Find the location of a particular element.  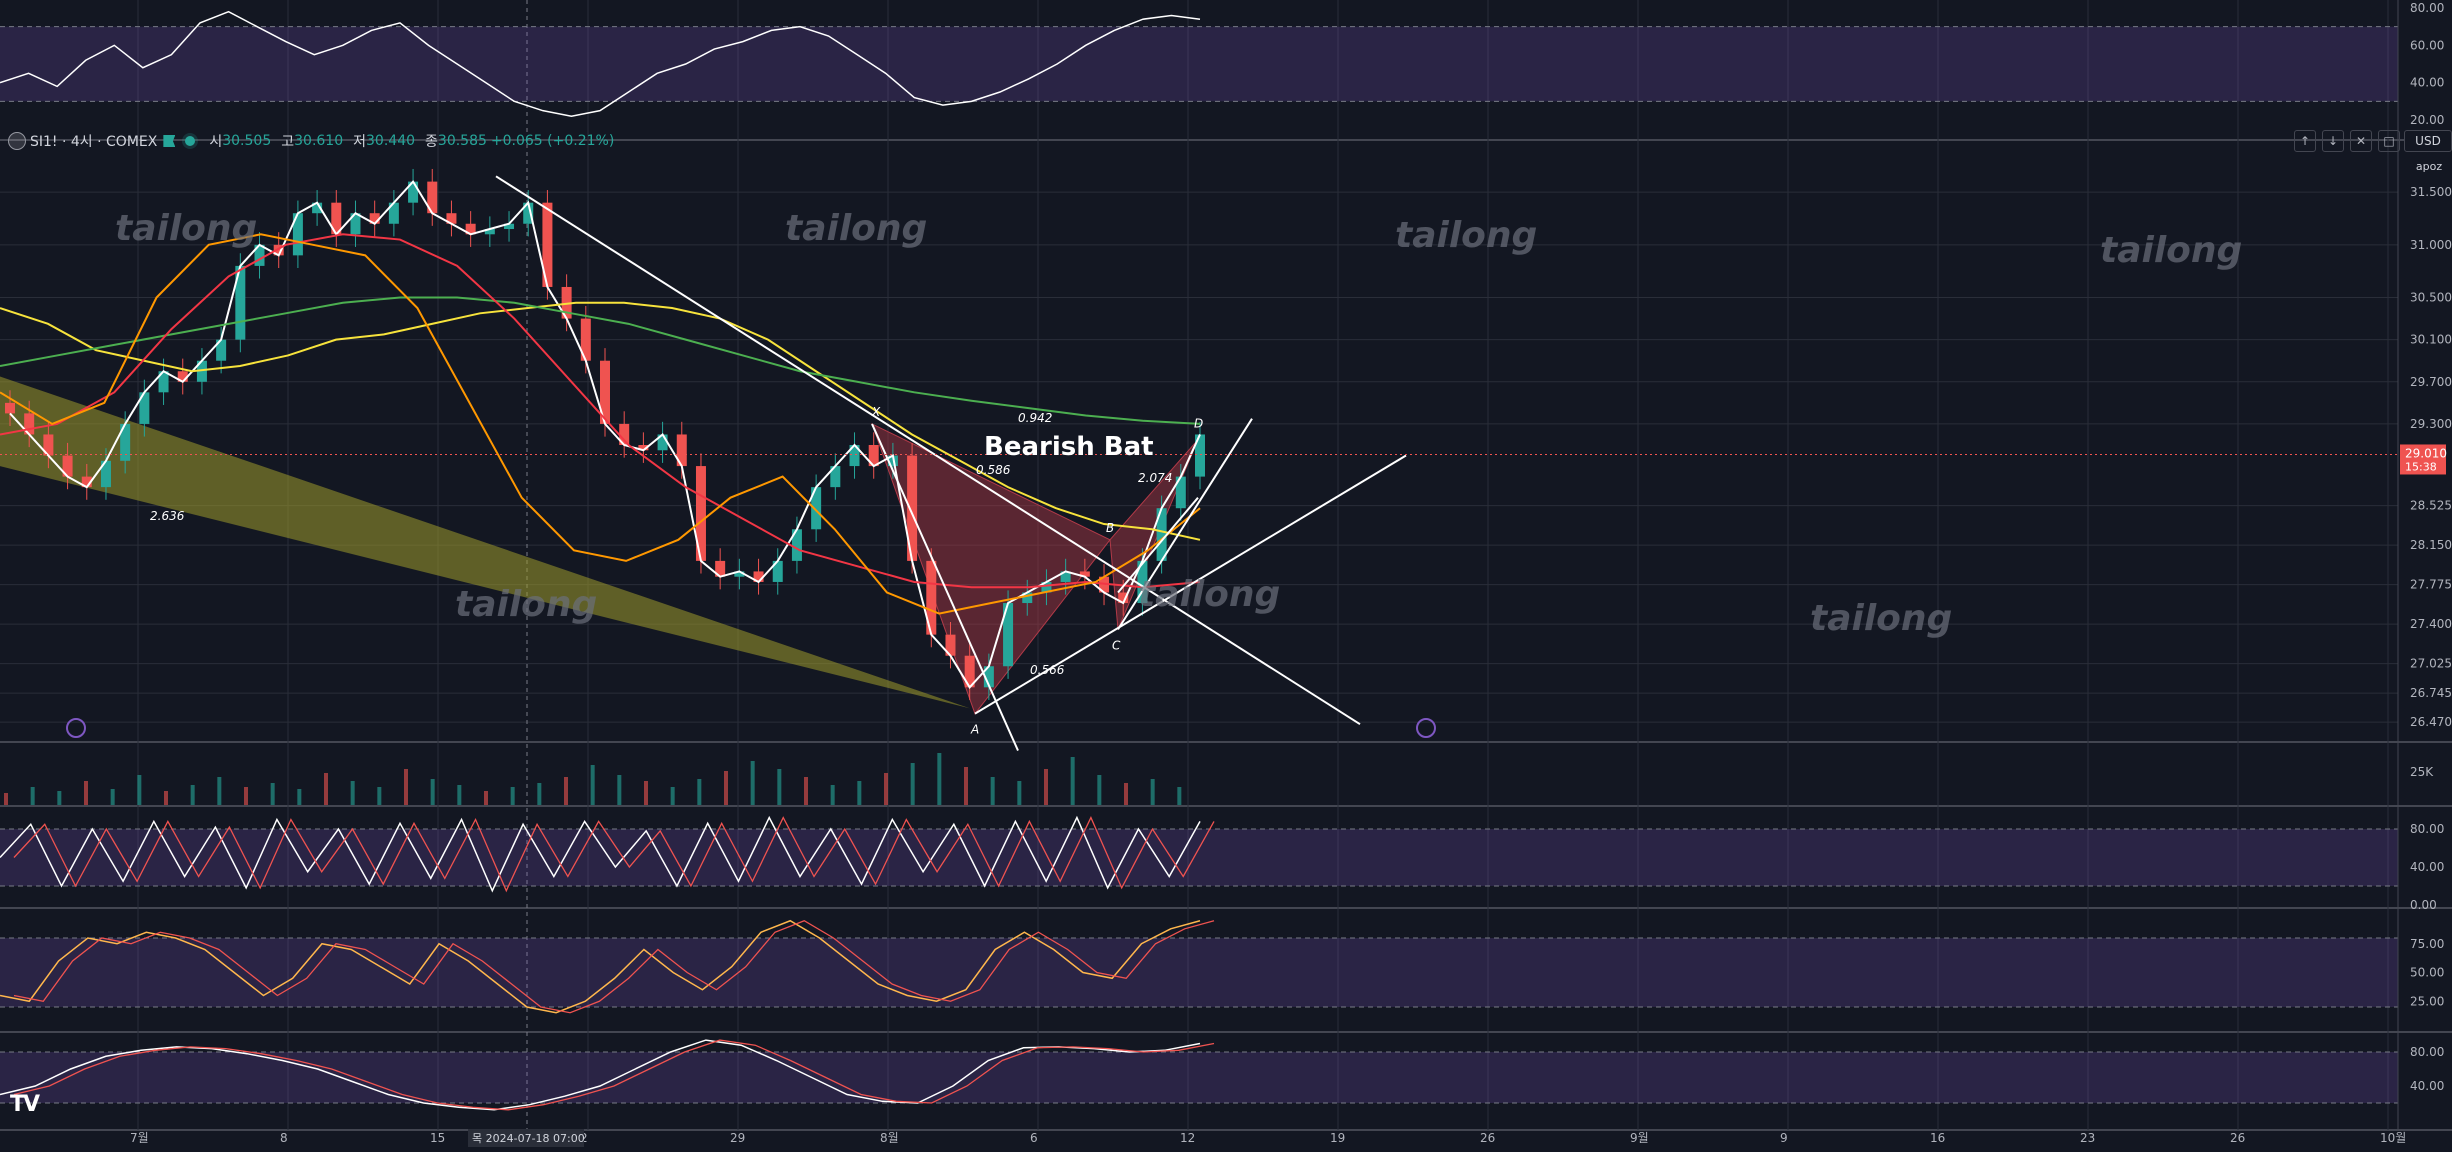

wedge-drawing is located at coordinates (485, 542).